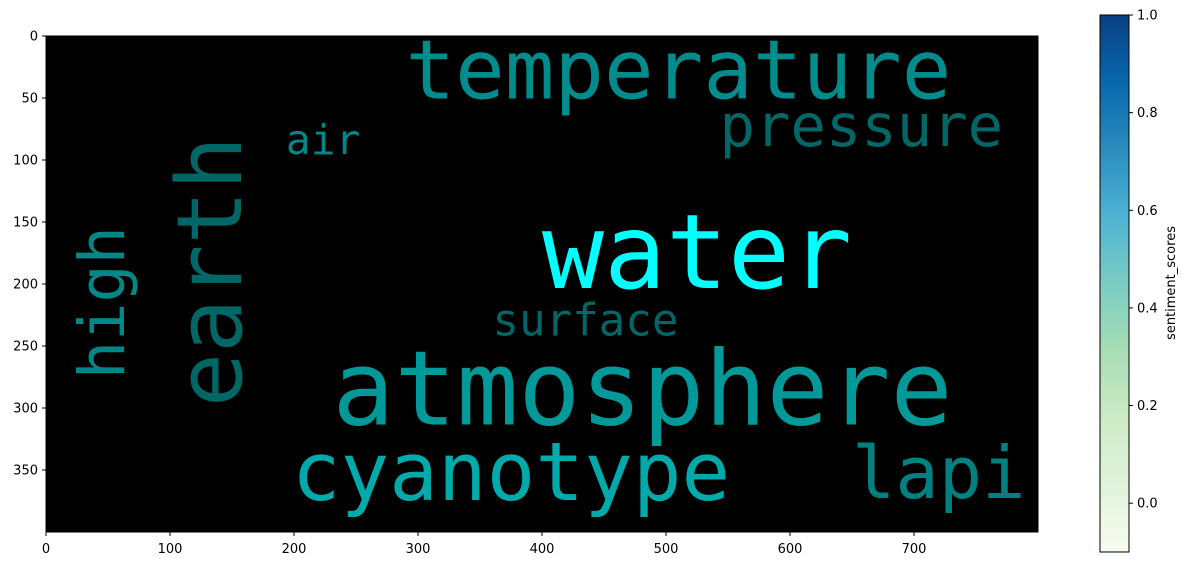 This screenshot has width=1188, height=566. Describe the element at coordinates (25, 285) in the screenshot. I see `y-tick-label: 200` at that location.